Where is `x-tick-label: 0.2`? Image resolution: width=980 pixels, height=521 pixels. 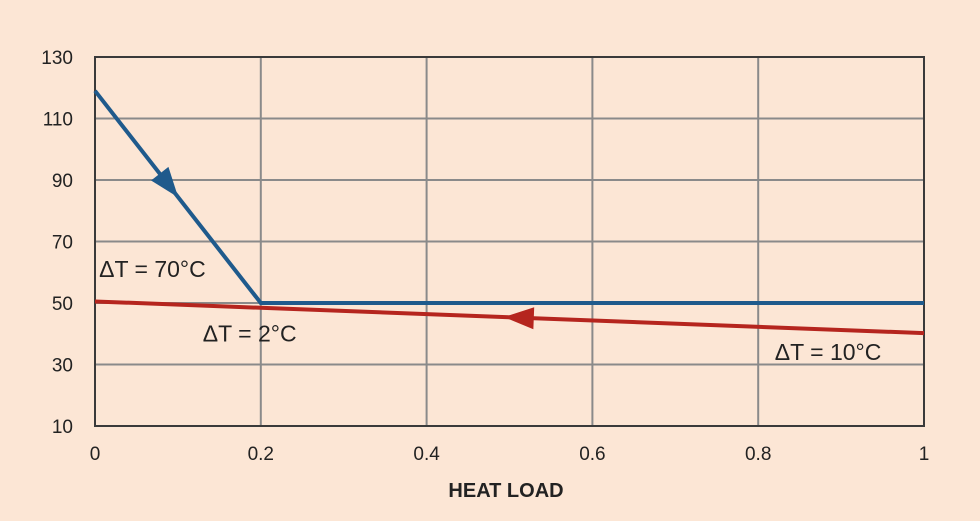 x-tick-label: 0.2 is located at coordinates (261, 454).